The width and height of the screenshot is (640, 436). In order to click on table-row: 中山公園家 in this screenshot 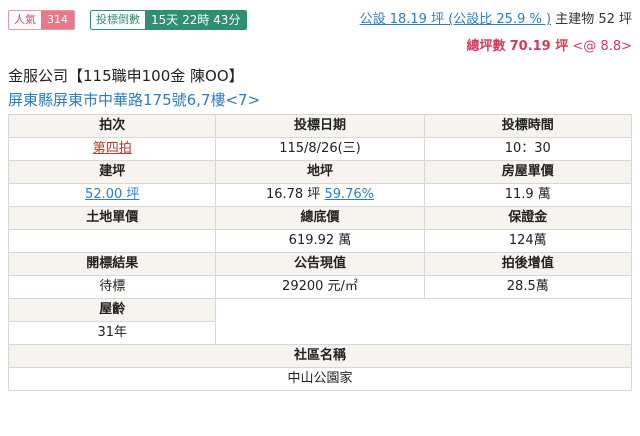, I will do `click(320, 379)`.